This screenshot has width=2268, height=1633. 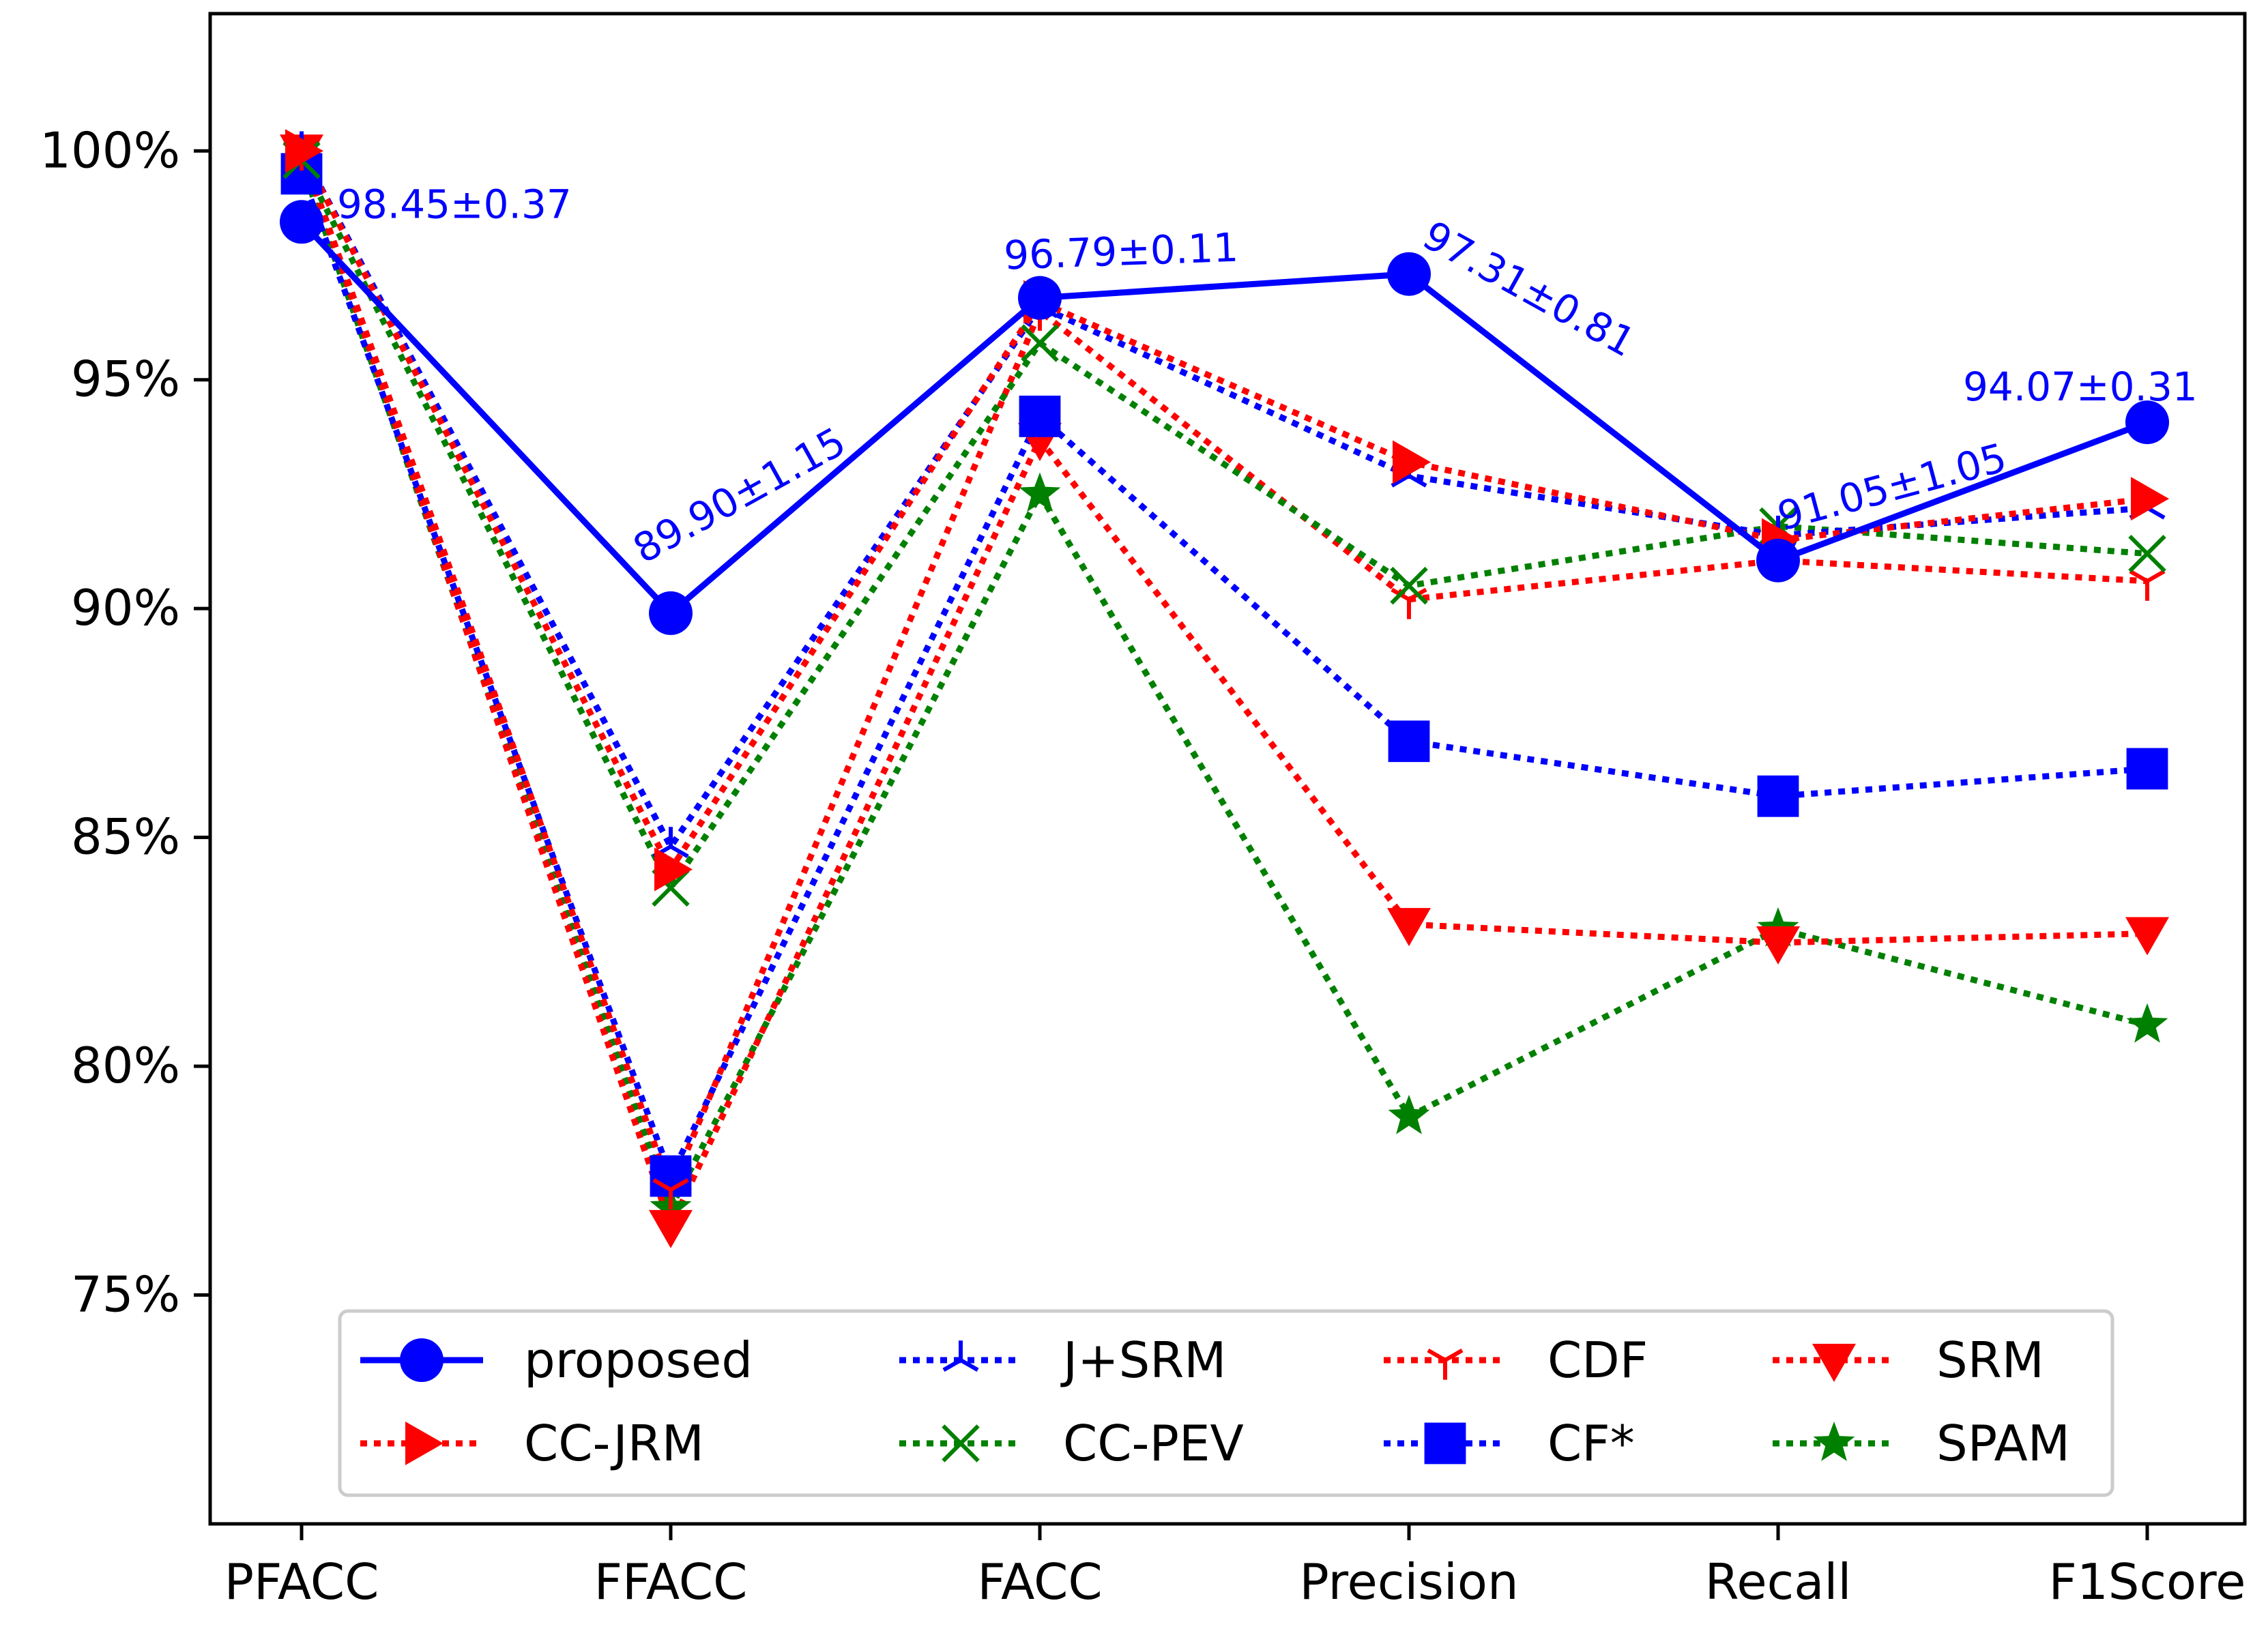 What do you see at coordinates (1153, 1444) in the screenshot?
I see `legend-label-cc-pev: CC-PEV` at bounding box center [1153, 1444].